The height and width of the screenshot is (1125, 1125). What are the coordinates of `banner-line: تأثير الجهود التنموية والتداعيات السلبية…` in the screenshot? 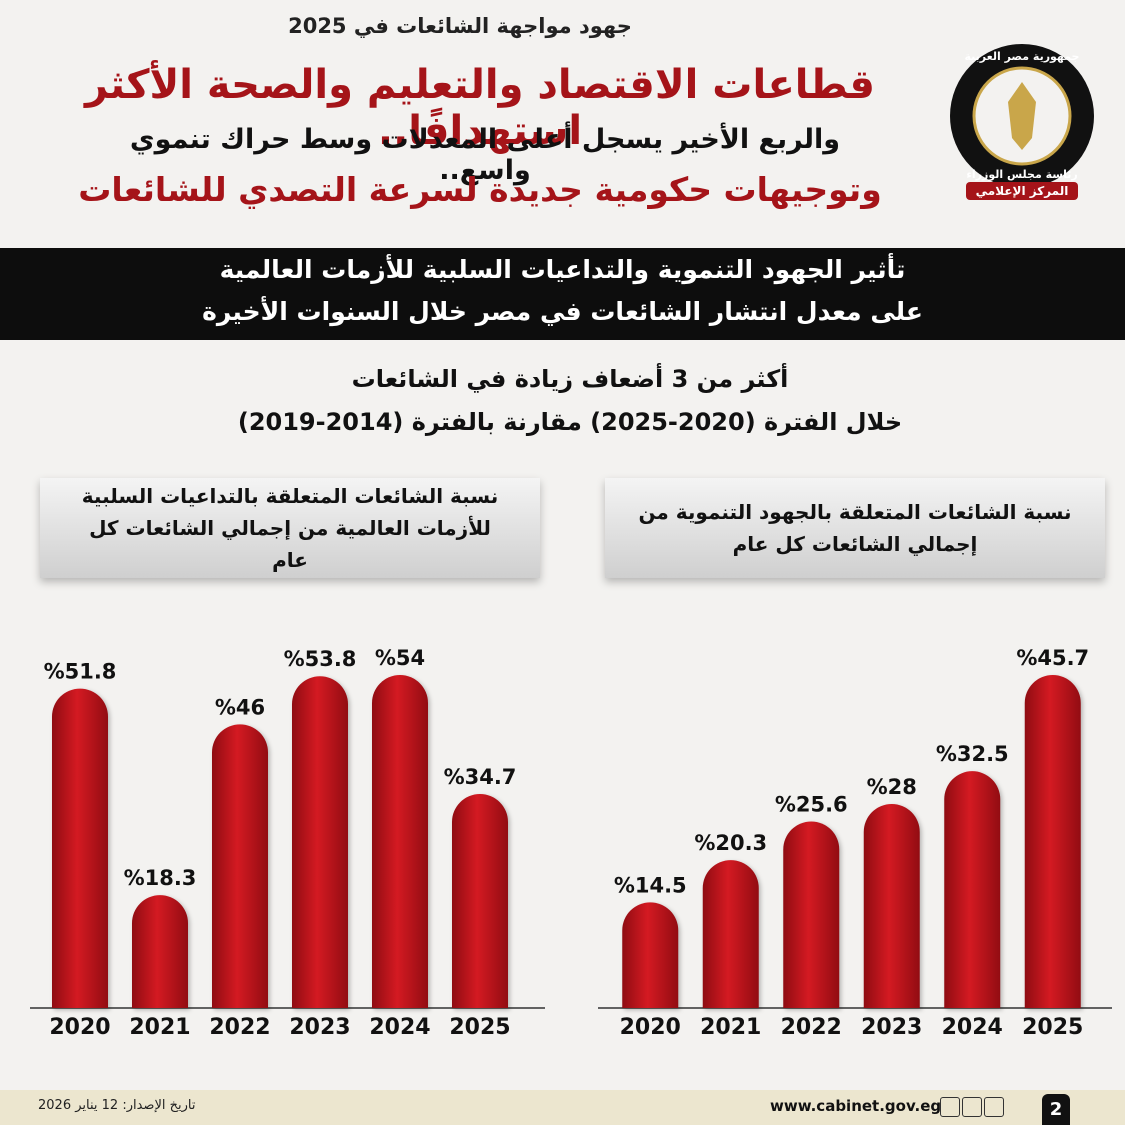 It's located at (562, 269).